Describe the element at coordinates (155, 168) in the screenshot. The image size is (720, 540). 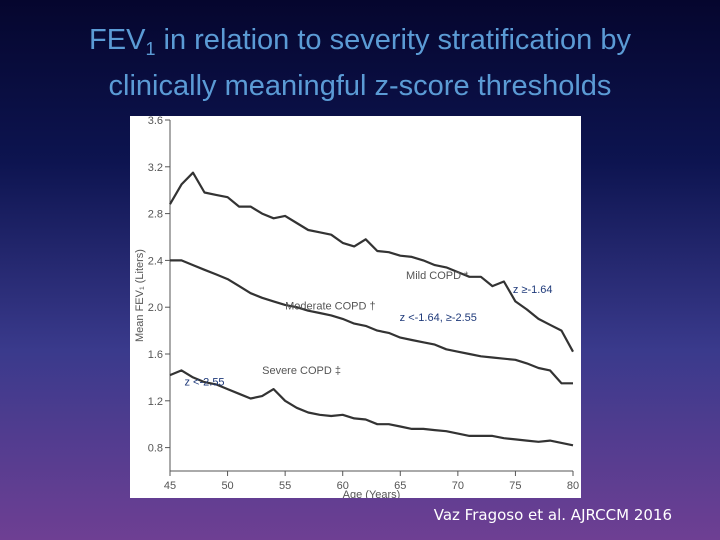
I see `y-tick-label: 3.2` at that location.